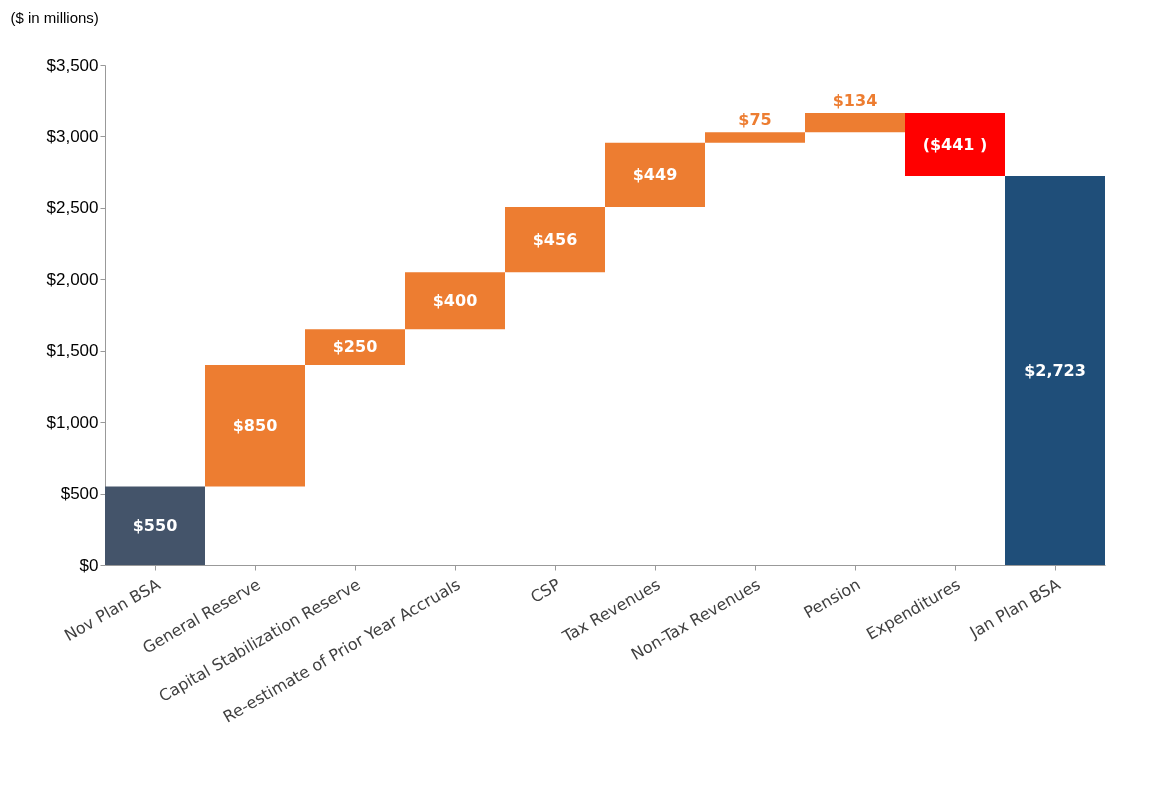  Describe the element at coordinates (72, 422) in the screenshot. I see `y-tick-label: $1,000` at that location.